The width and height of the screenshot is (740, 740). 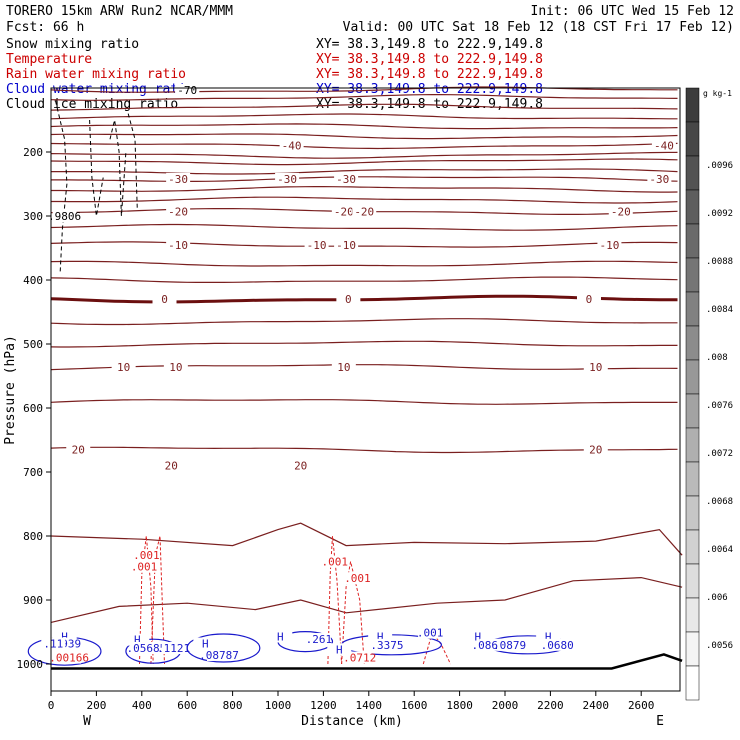 What do you see at coordinates (223, 648) in the screenshot?
I see `cloud-water-contour` at bounding box center [223, 648].